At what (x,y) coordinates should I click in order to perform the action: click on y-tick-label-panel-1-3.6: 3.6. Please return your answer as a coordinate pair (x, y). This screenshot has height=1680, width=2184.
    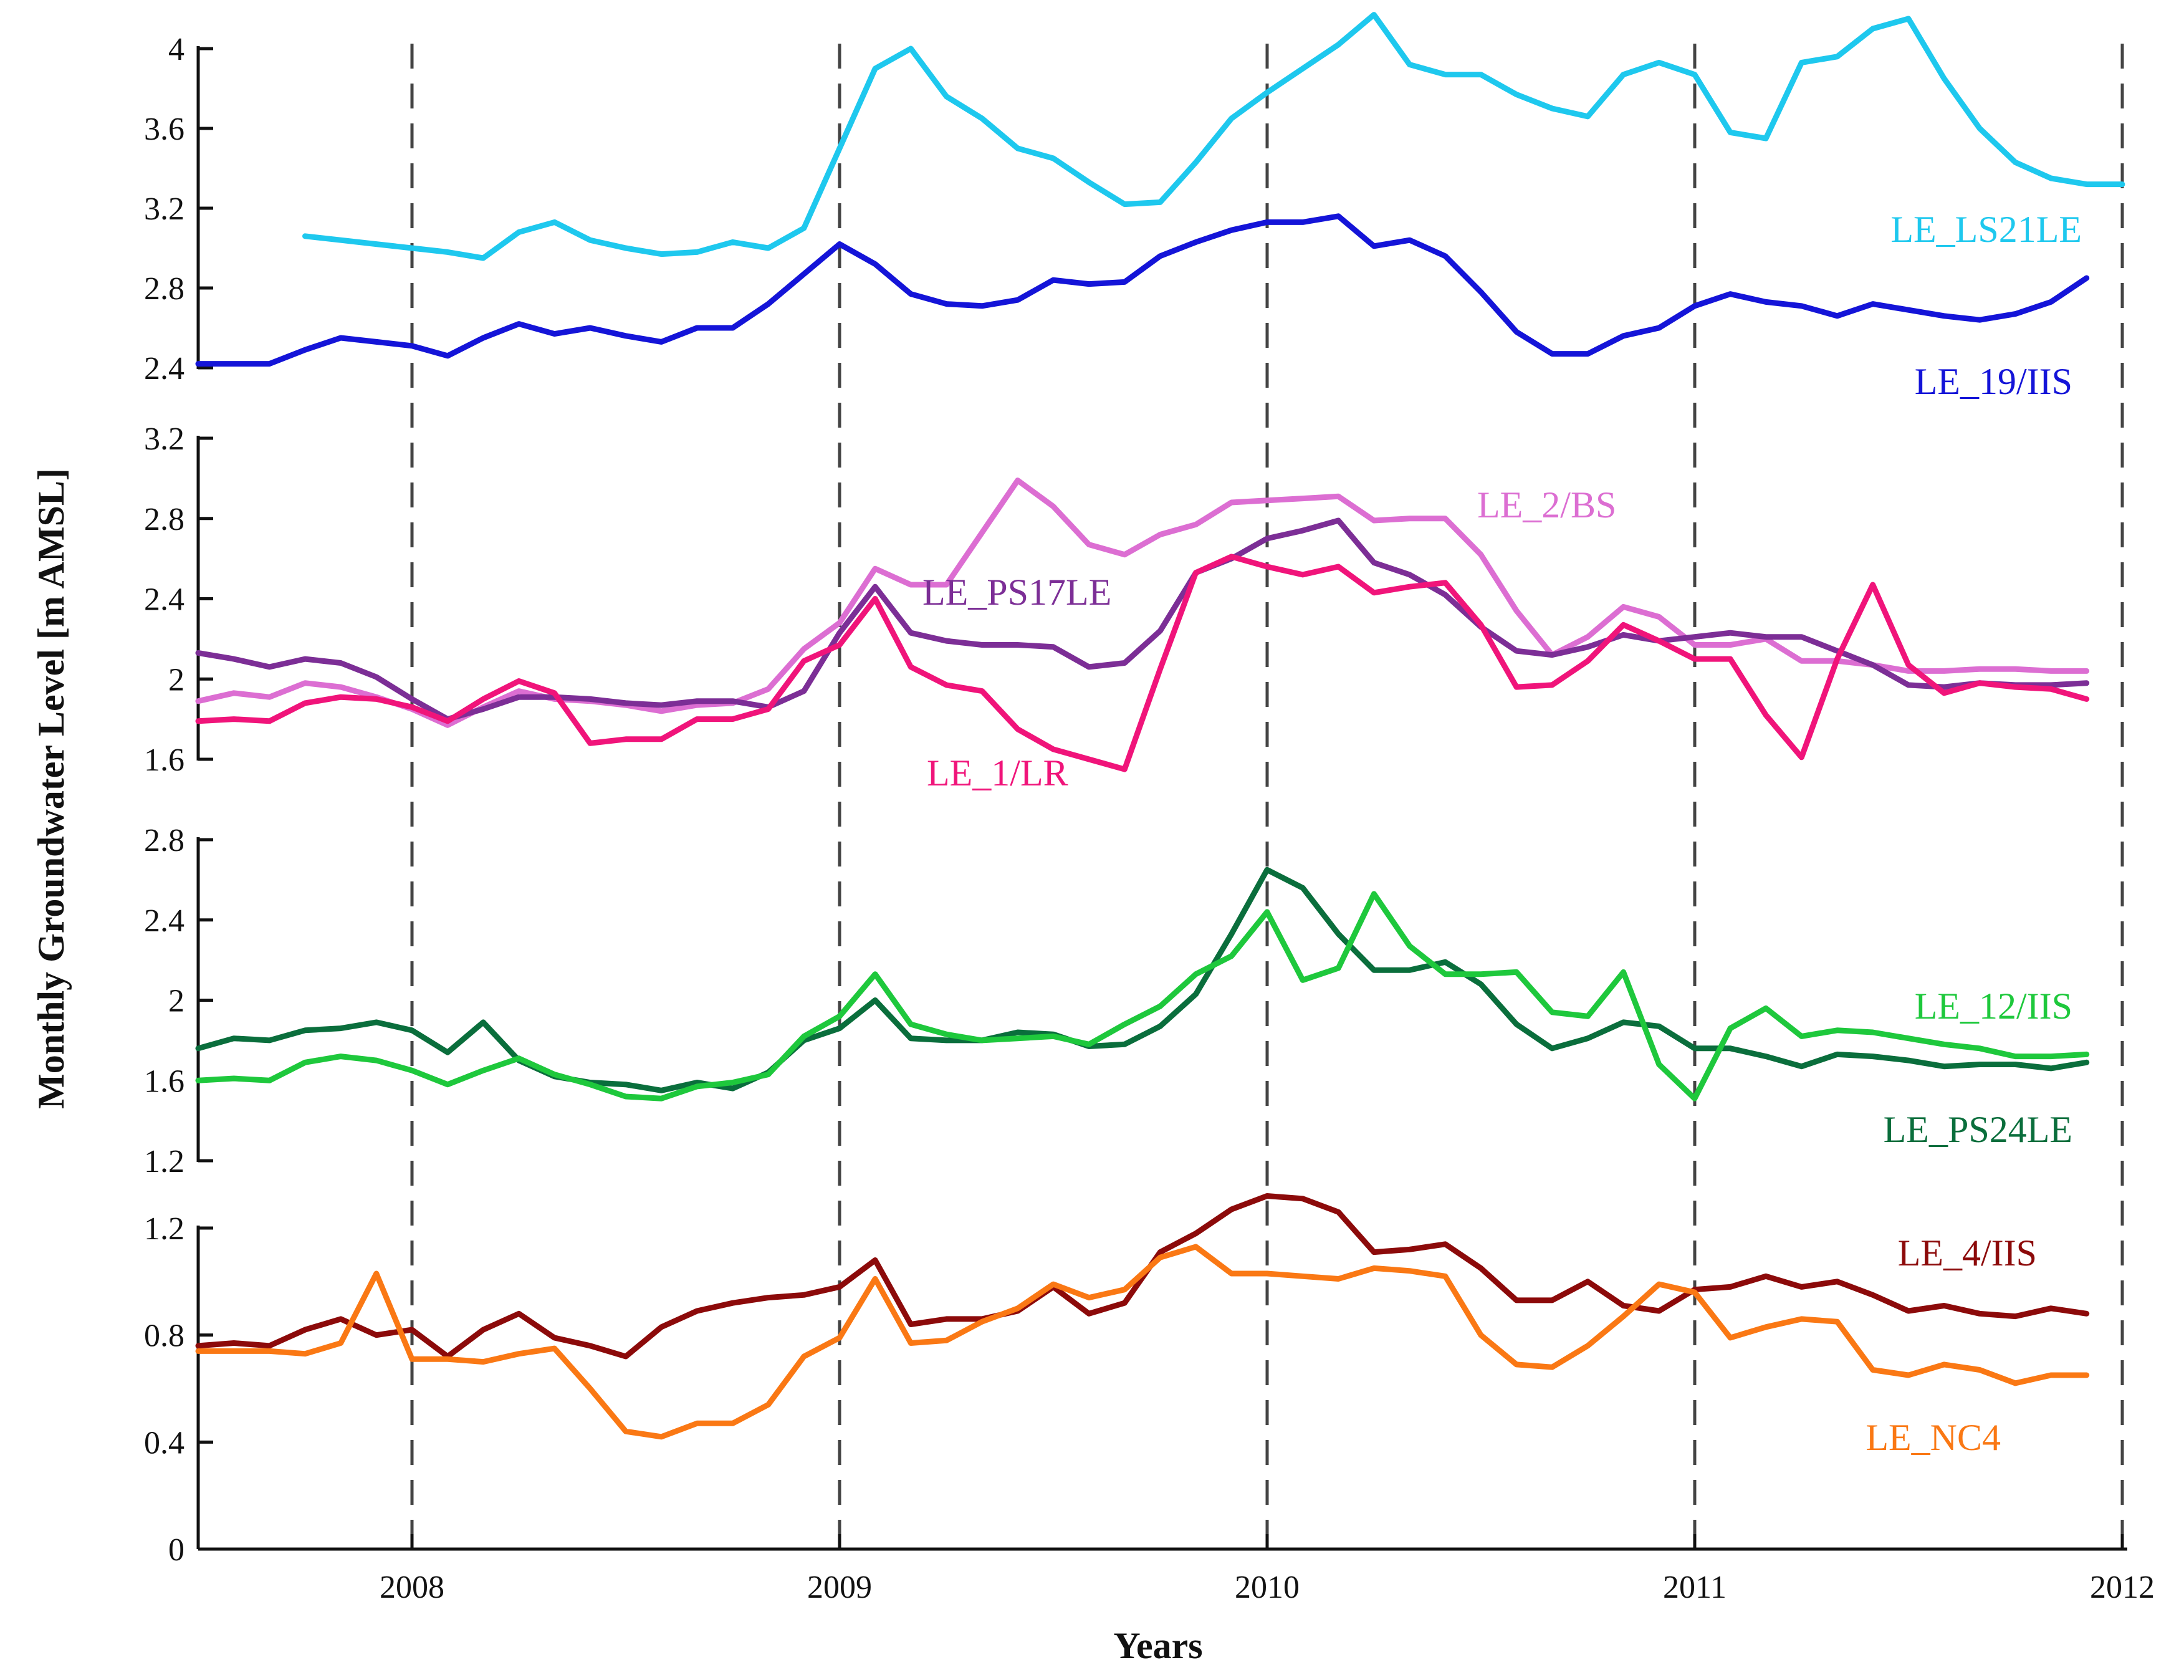
    Looking at the image, I should click on (164, 129).